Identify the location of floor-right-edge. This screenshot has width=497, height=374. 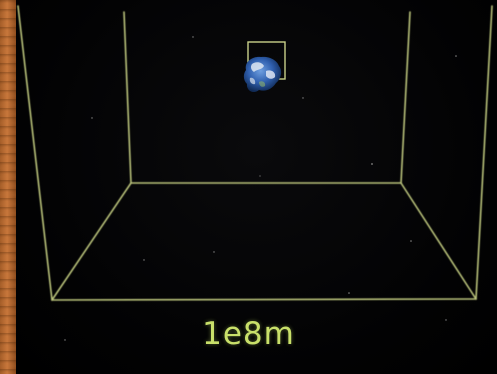
(438, 241).